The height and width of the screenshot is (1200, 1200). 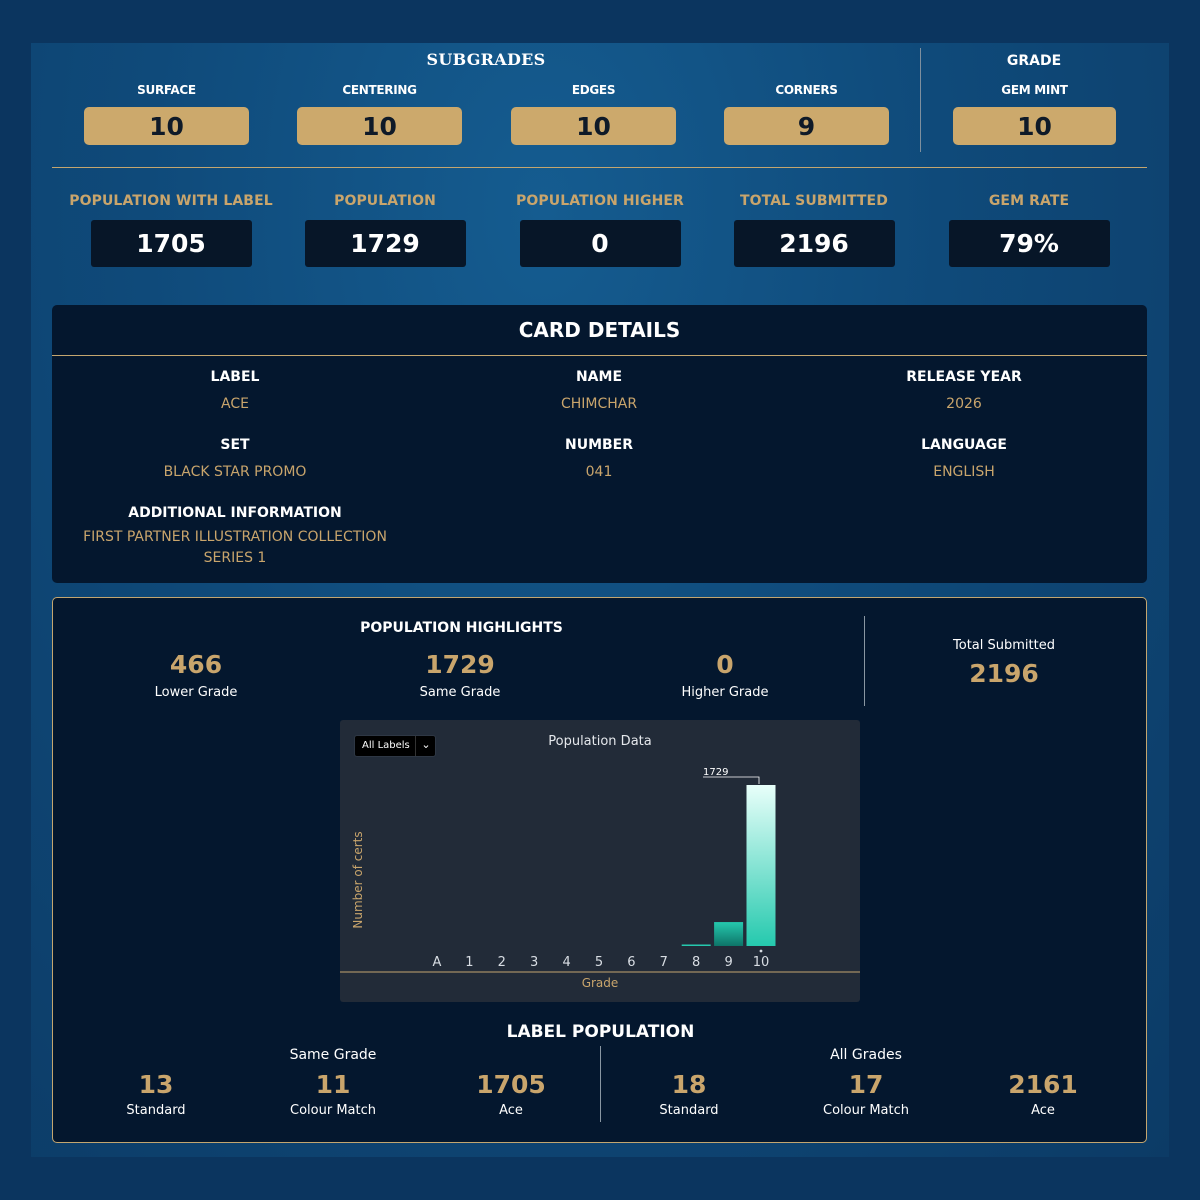 What do you see at coordinates (235, 392) in the screenshot?
I see `field-label: LABEL ACE` at bounding box center [235, 392].